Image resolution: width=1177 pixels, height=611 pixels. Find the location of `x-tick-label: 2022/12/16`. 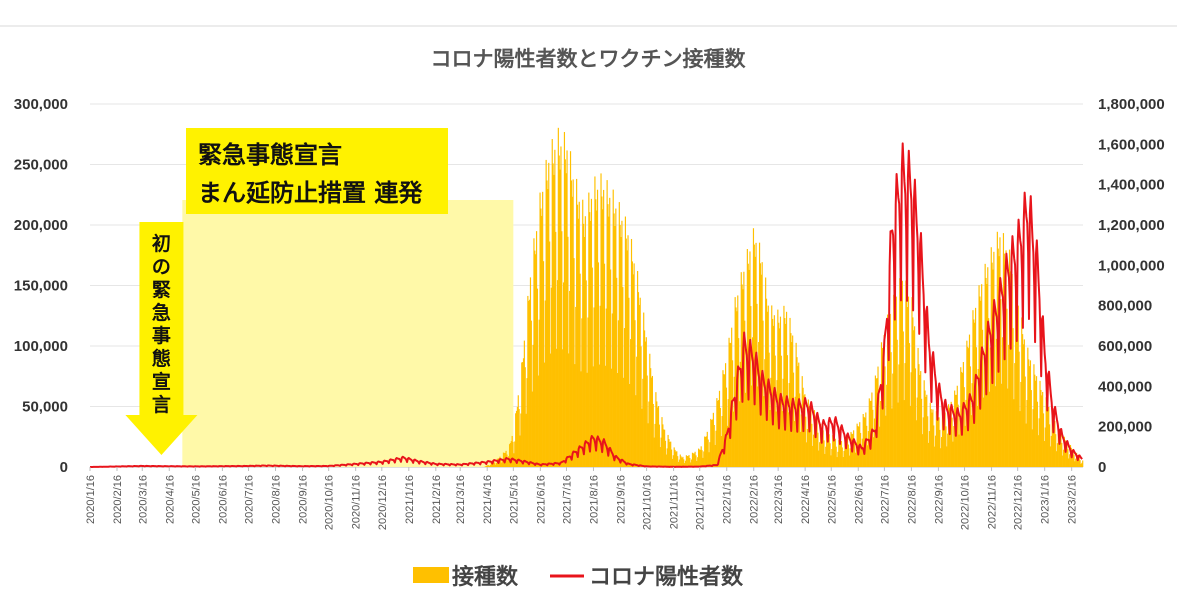

x-tick-label: 2022/12/16 is located at coordinates (1019, 502).